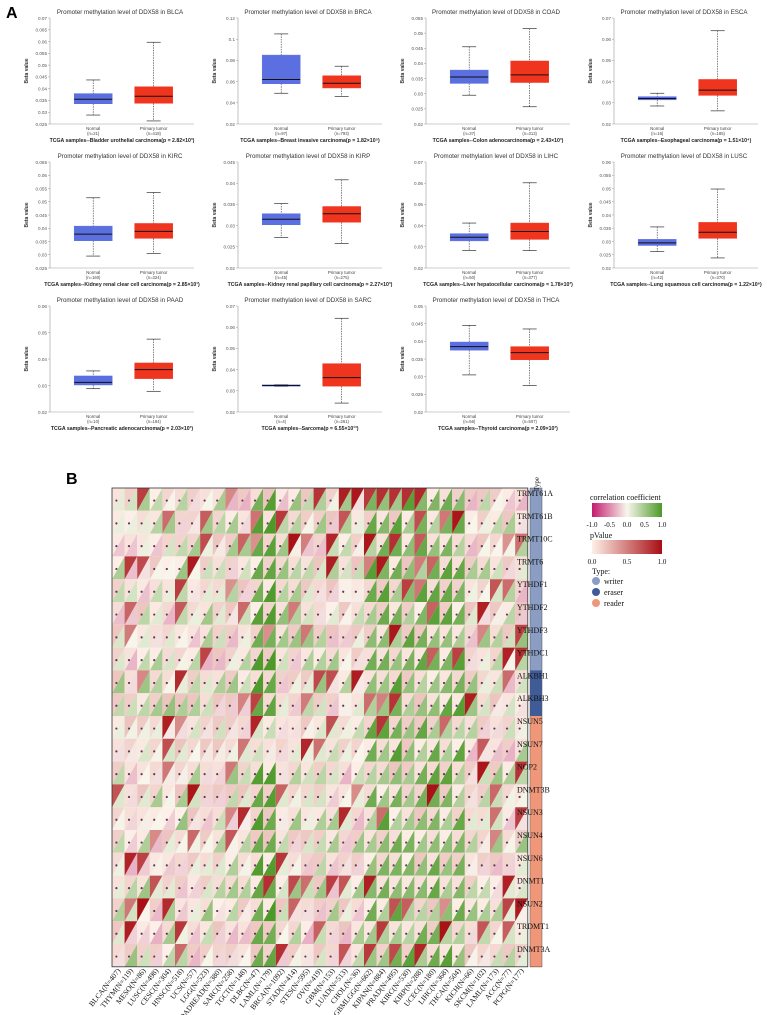  Describe the element at coordinates (536, 956) in the screenshot. I see `type-cell-reader` at that location.